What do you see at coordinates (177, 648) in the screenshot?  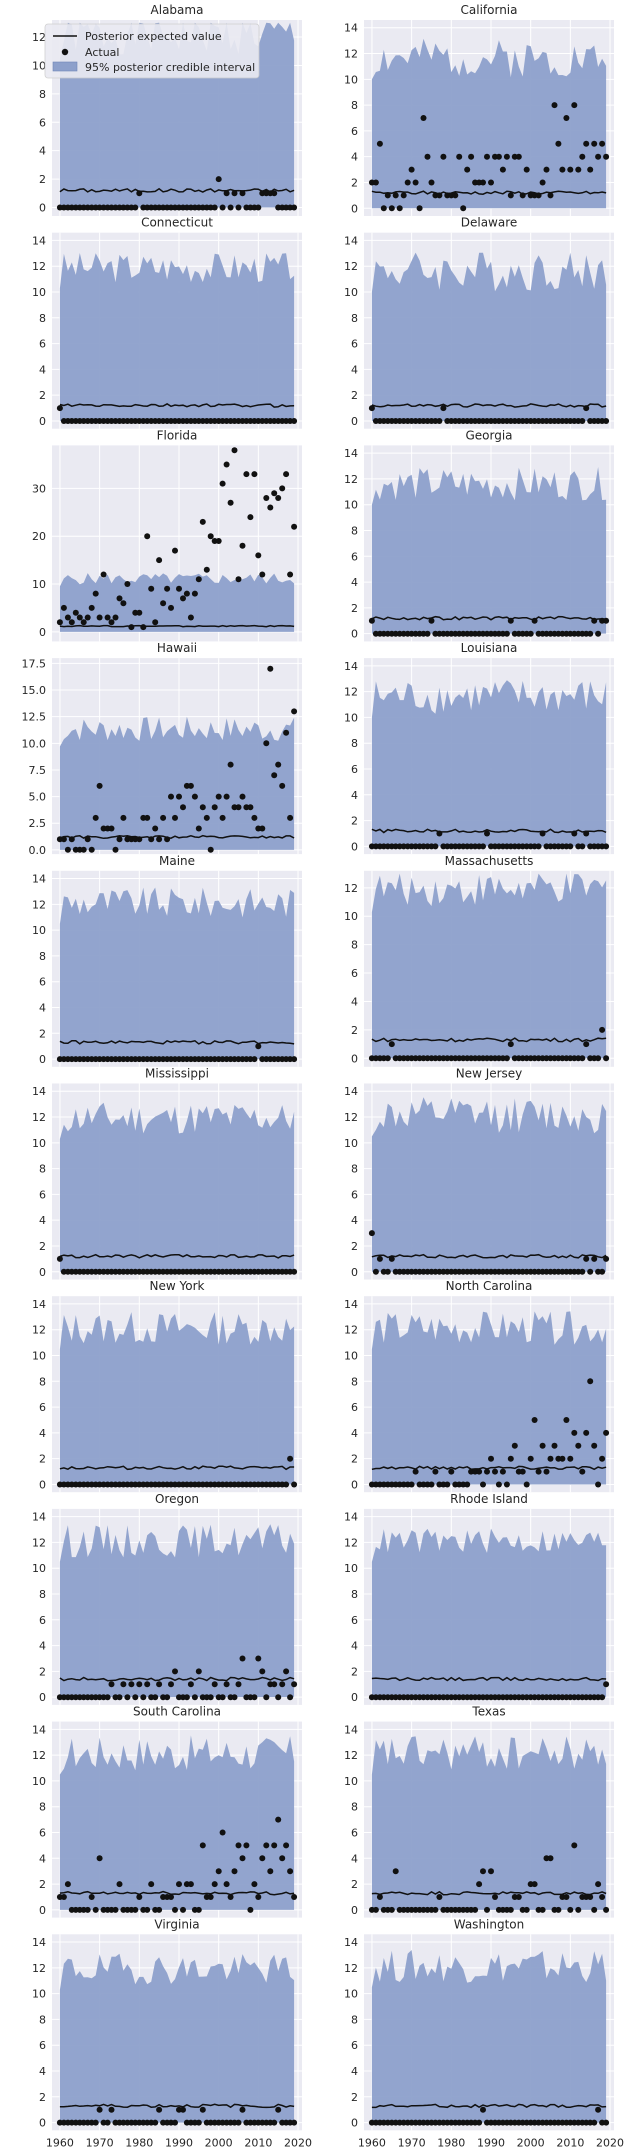 I see `subplot-title: Hawaii` at bounding box center [177, 648].